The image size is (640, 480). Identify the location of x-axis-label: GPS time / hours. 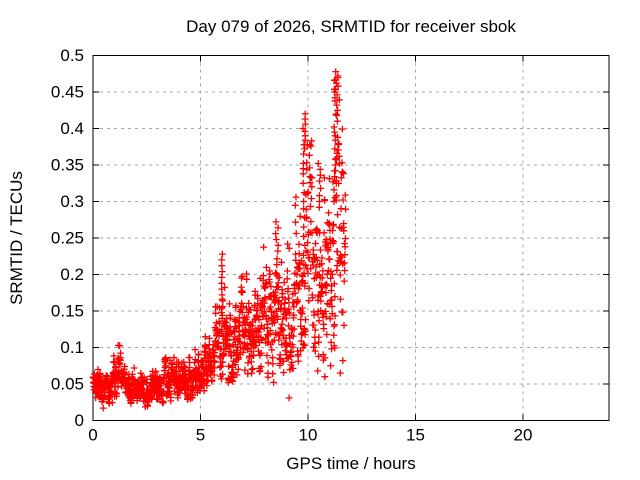
(351, 463).